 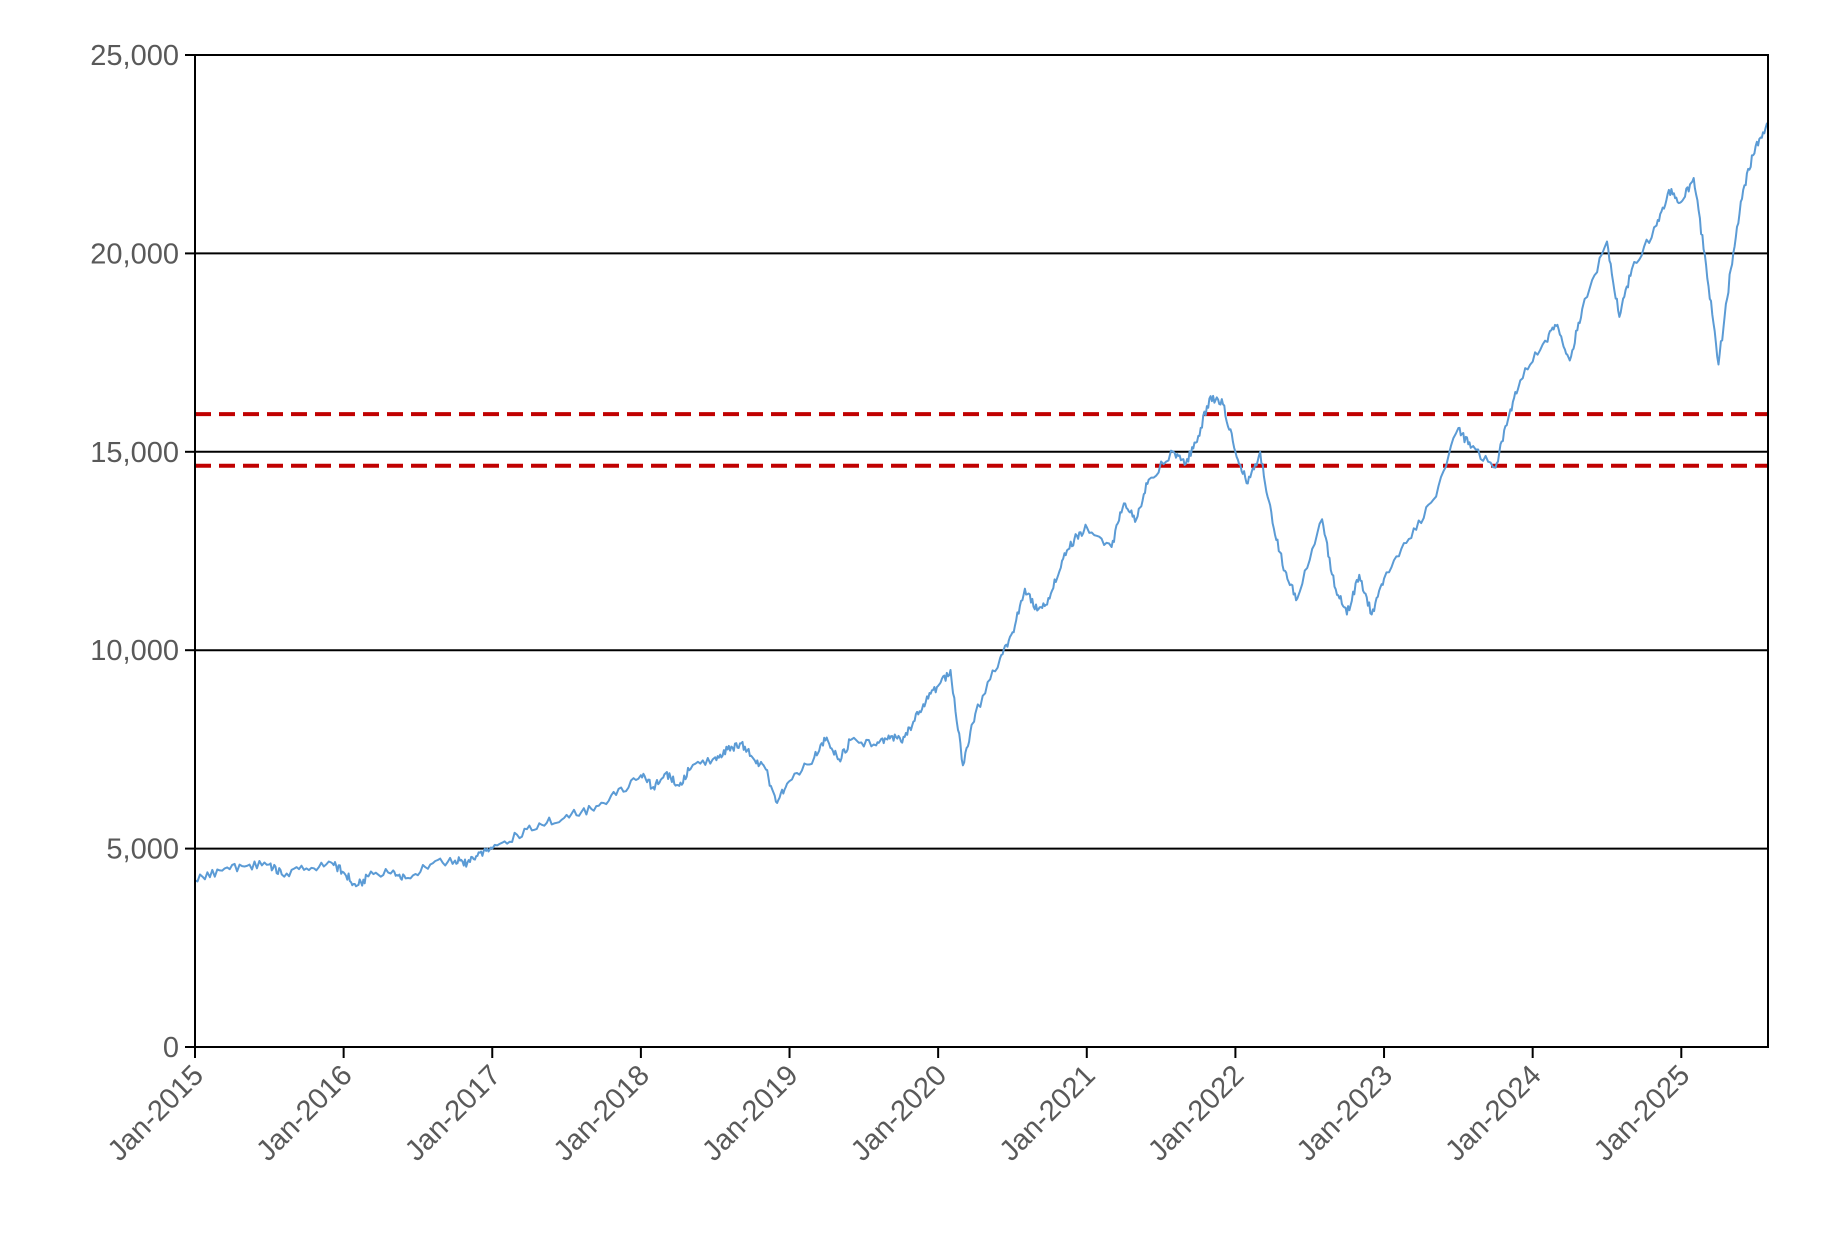 What do you see at coordinates (602, 1113) in the screenshot?
I see `x-tick-label: Jan-2018` at bounding box center [602, 1113].